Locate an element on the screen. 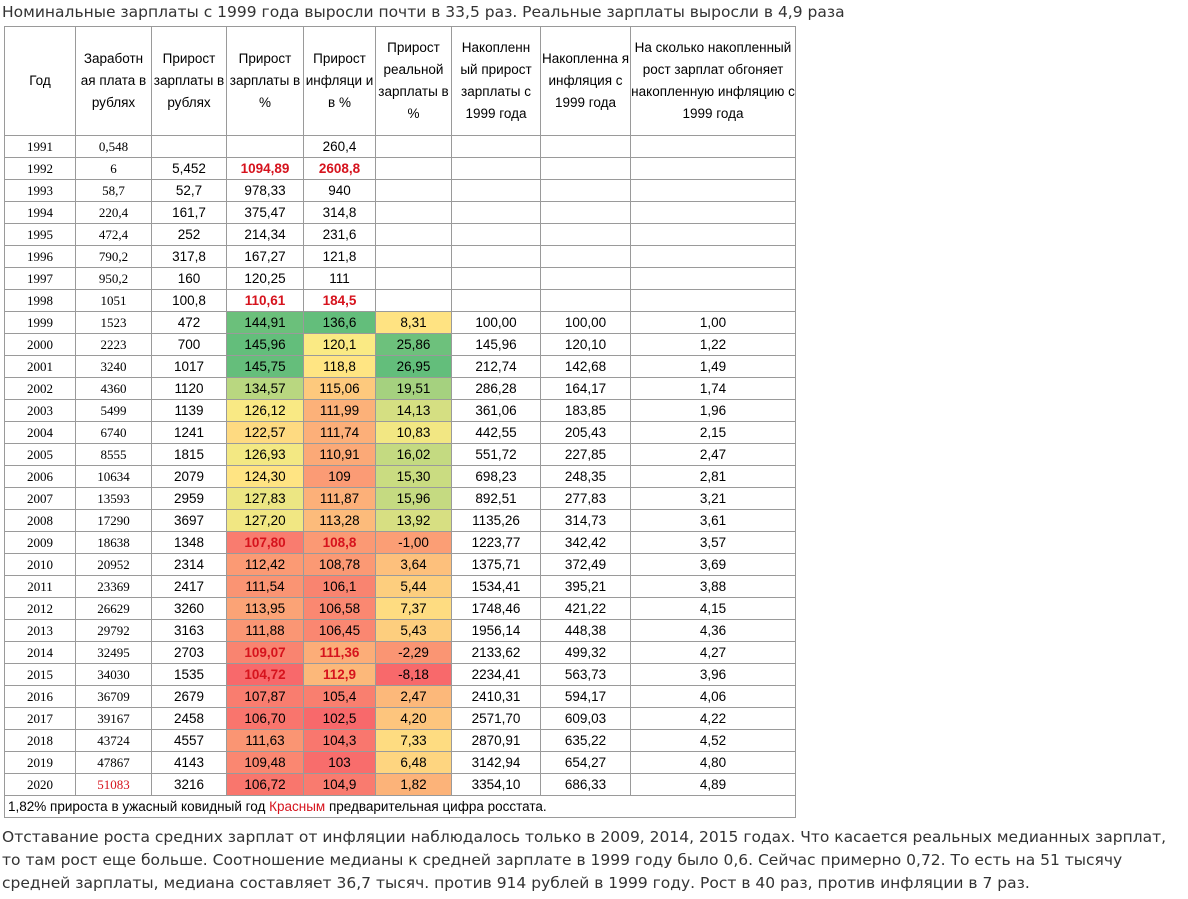 This screenshot has width=1188, height=899. header-increase-rub: Прирост зарплаты в рублях is located at coordinates (189, 81).